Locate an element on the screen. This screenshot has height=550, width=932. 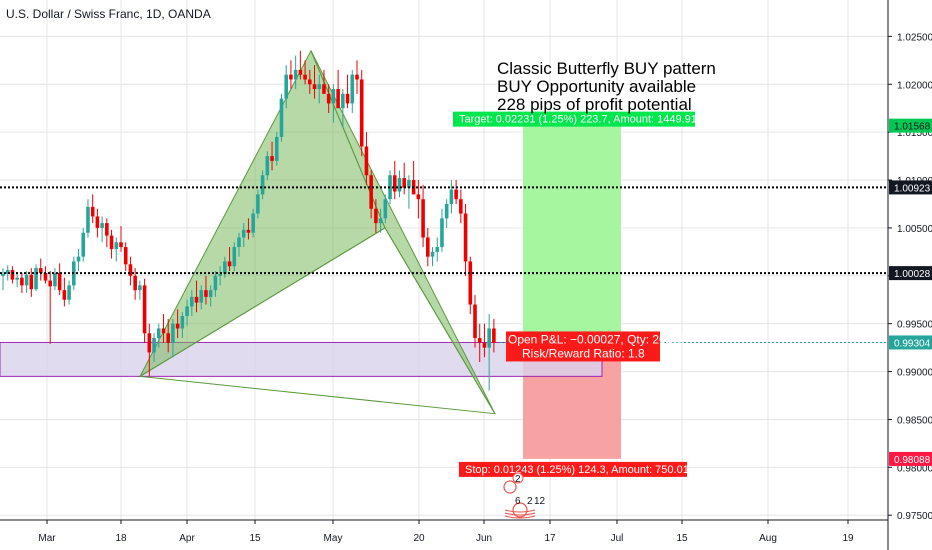
zone-rect is located at coordinates (301, 359).